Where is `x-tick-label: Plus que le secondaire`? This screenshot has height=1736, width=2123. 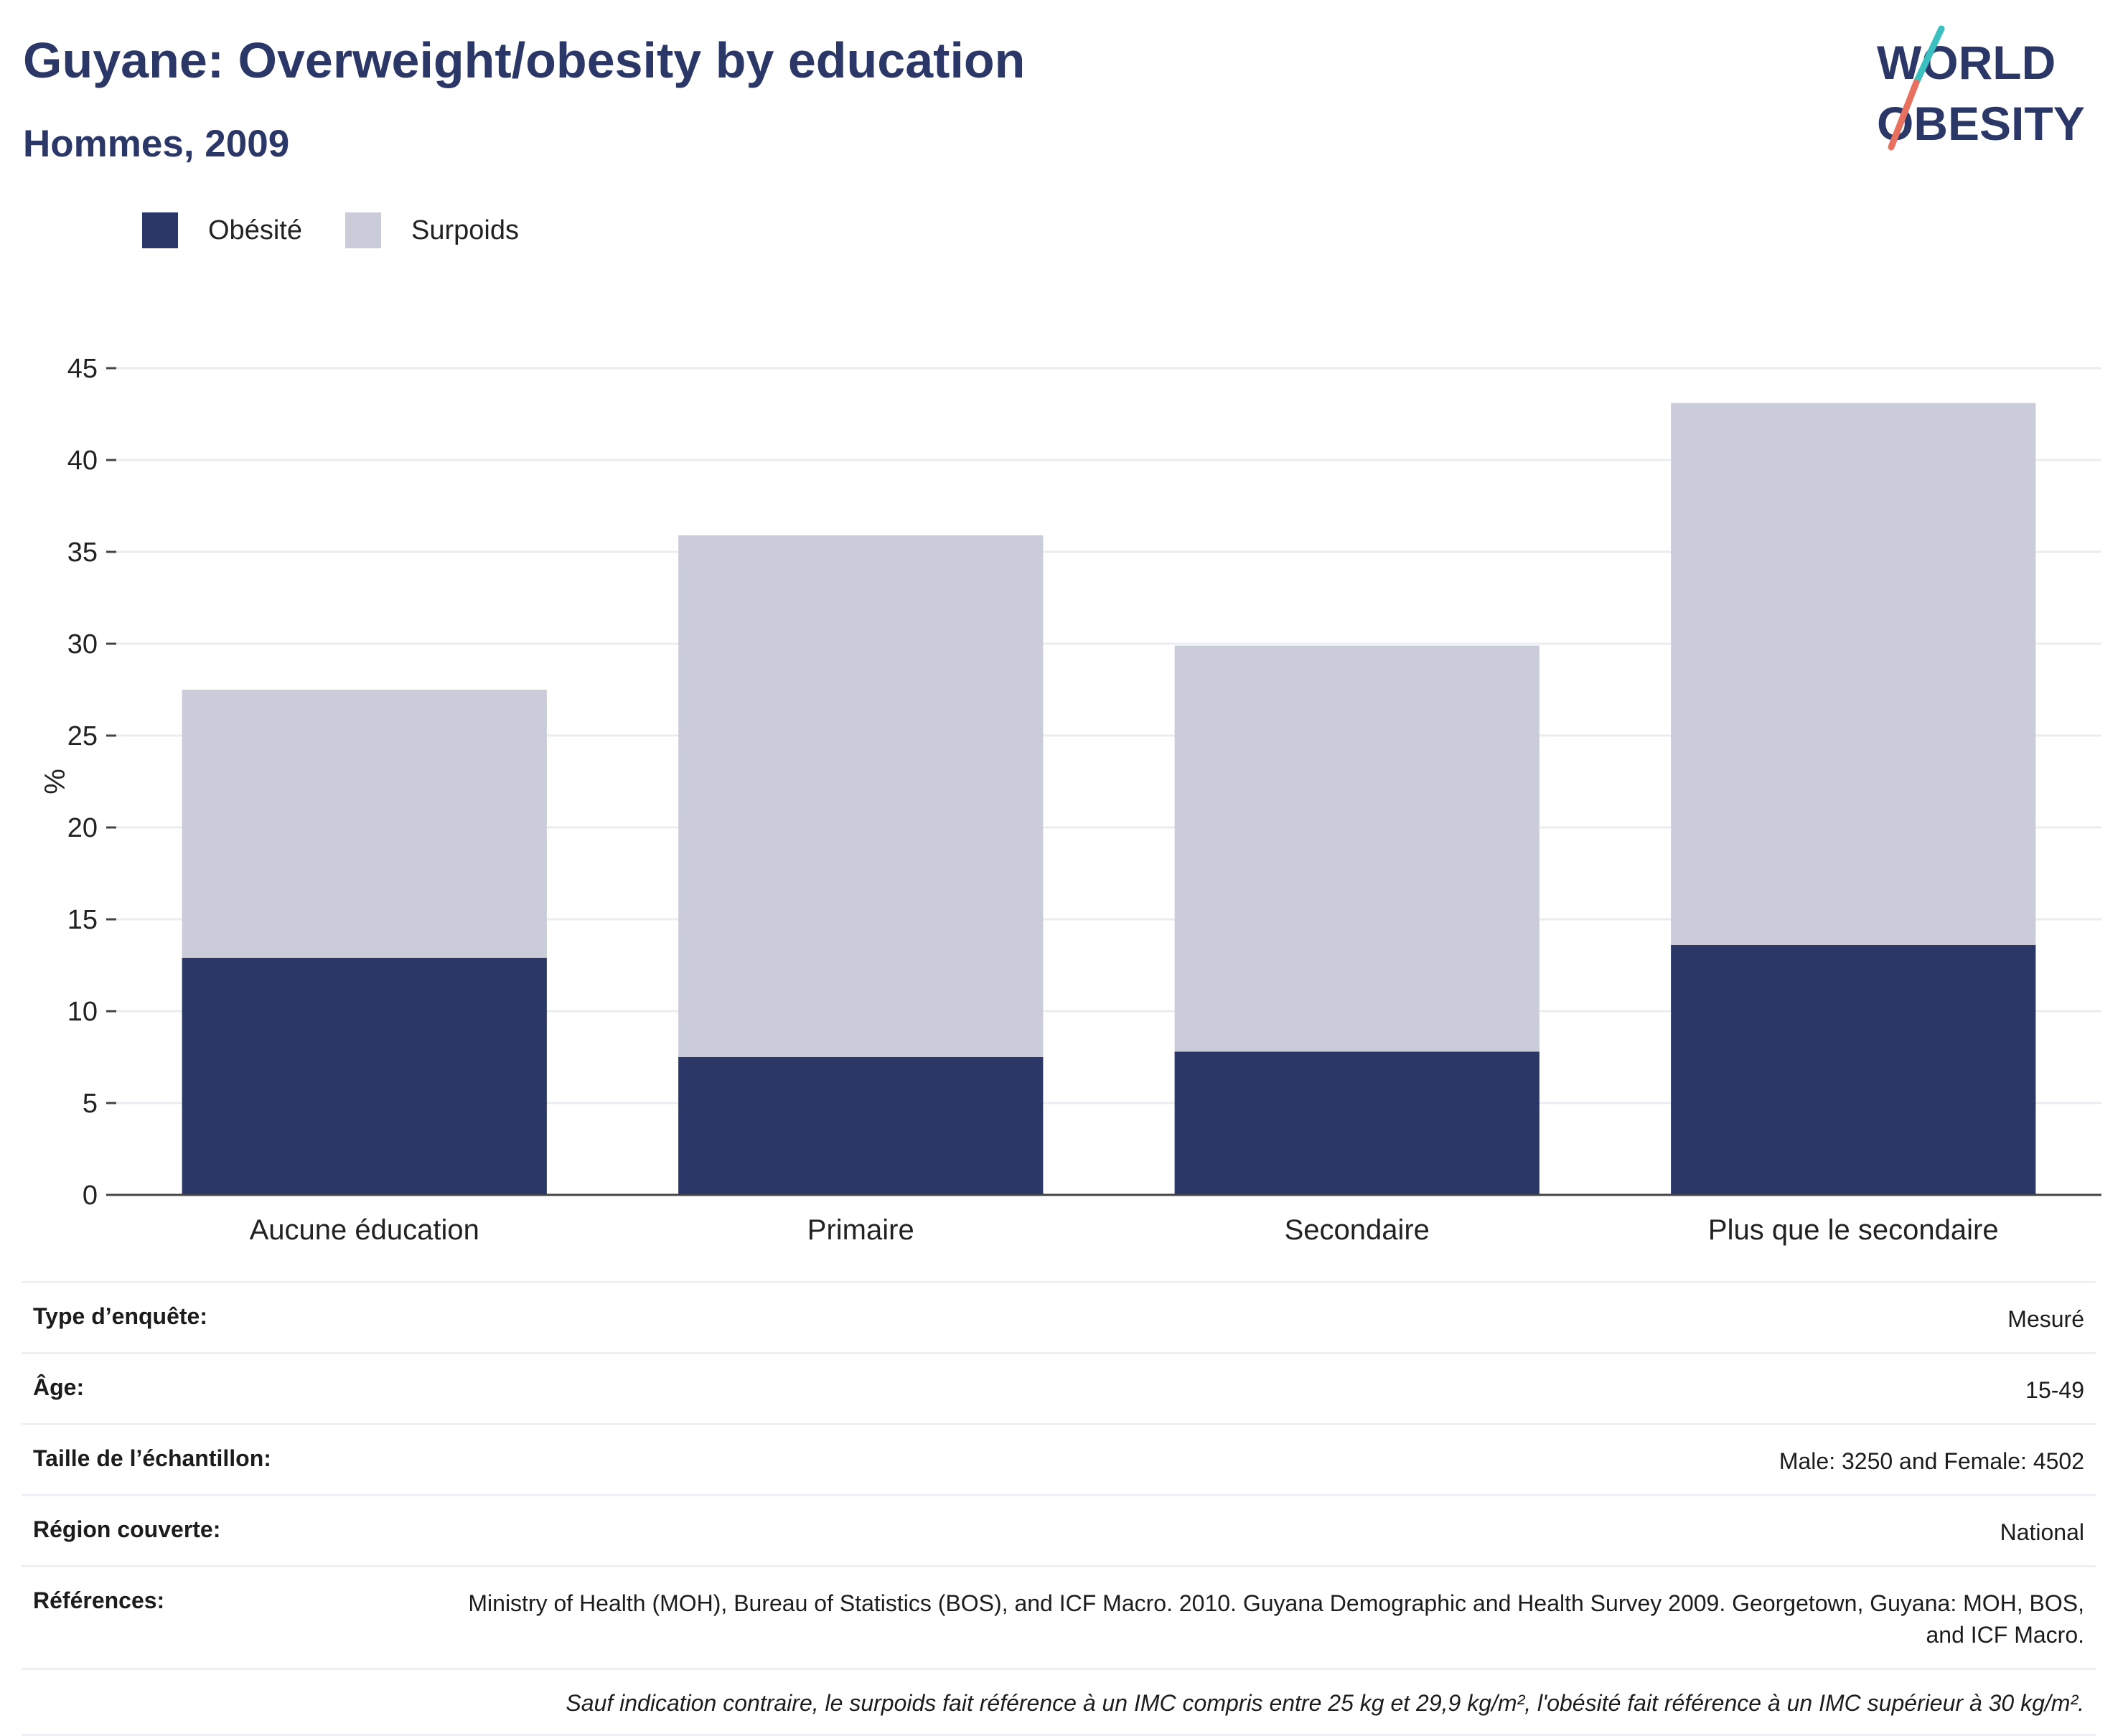
x-tick-label: Plus que le secondaire is located at coordinates (1853, 1230).